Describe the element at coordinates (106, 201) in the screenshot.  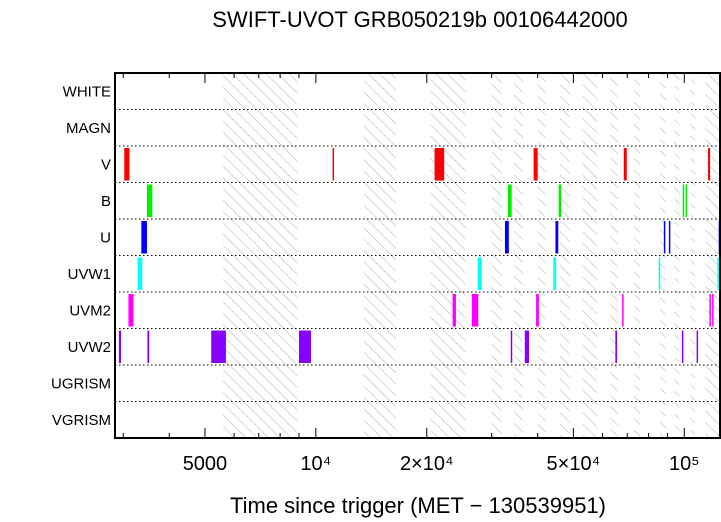
I see `y-tick-label-b: B` at that location.